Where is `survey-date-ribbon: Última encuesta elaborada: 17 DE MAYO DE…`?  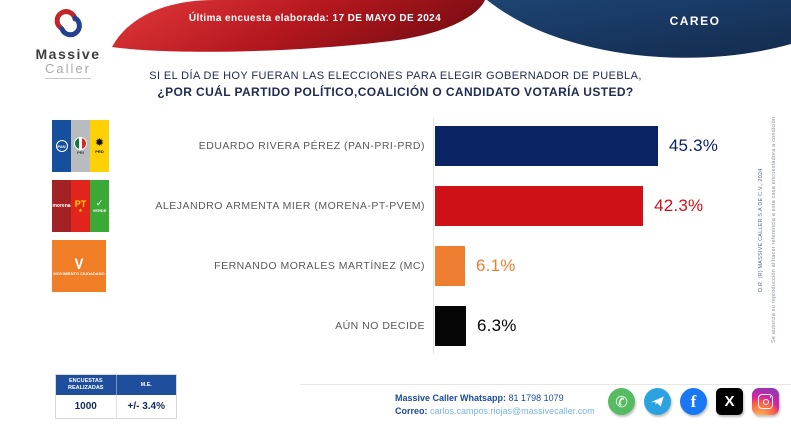
survey-date-ribbon: Última encuesta elaborada: 17 DE MAYO DE… is located at coordinates (315, 18).